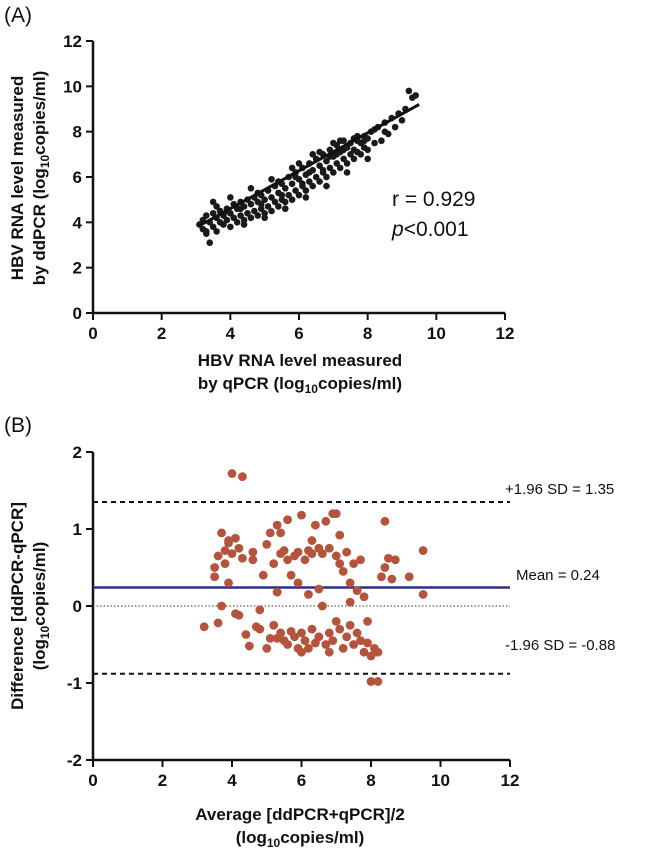 The width and height of the screenshot is (650, 853). I want to click on panel-a-x-title-sub: 10, so click(312, 389).